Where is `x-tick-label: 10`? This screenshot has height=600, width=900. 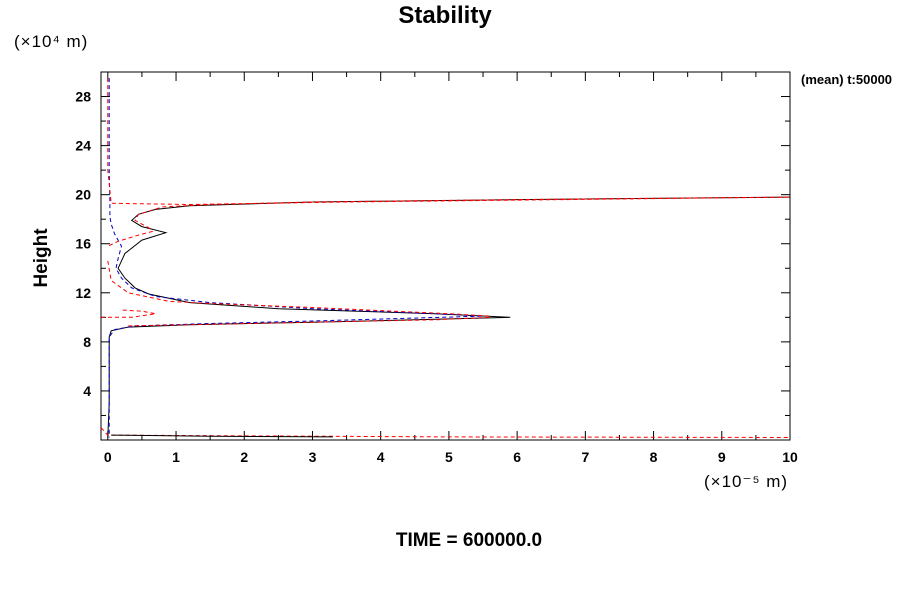
x-tick-label: 10 is located at coordinates (790, 457).